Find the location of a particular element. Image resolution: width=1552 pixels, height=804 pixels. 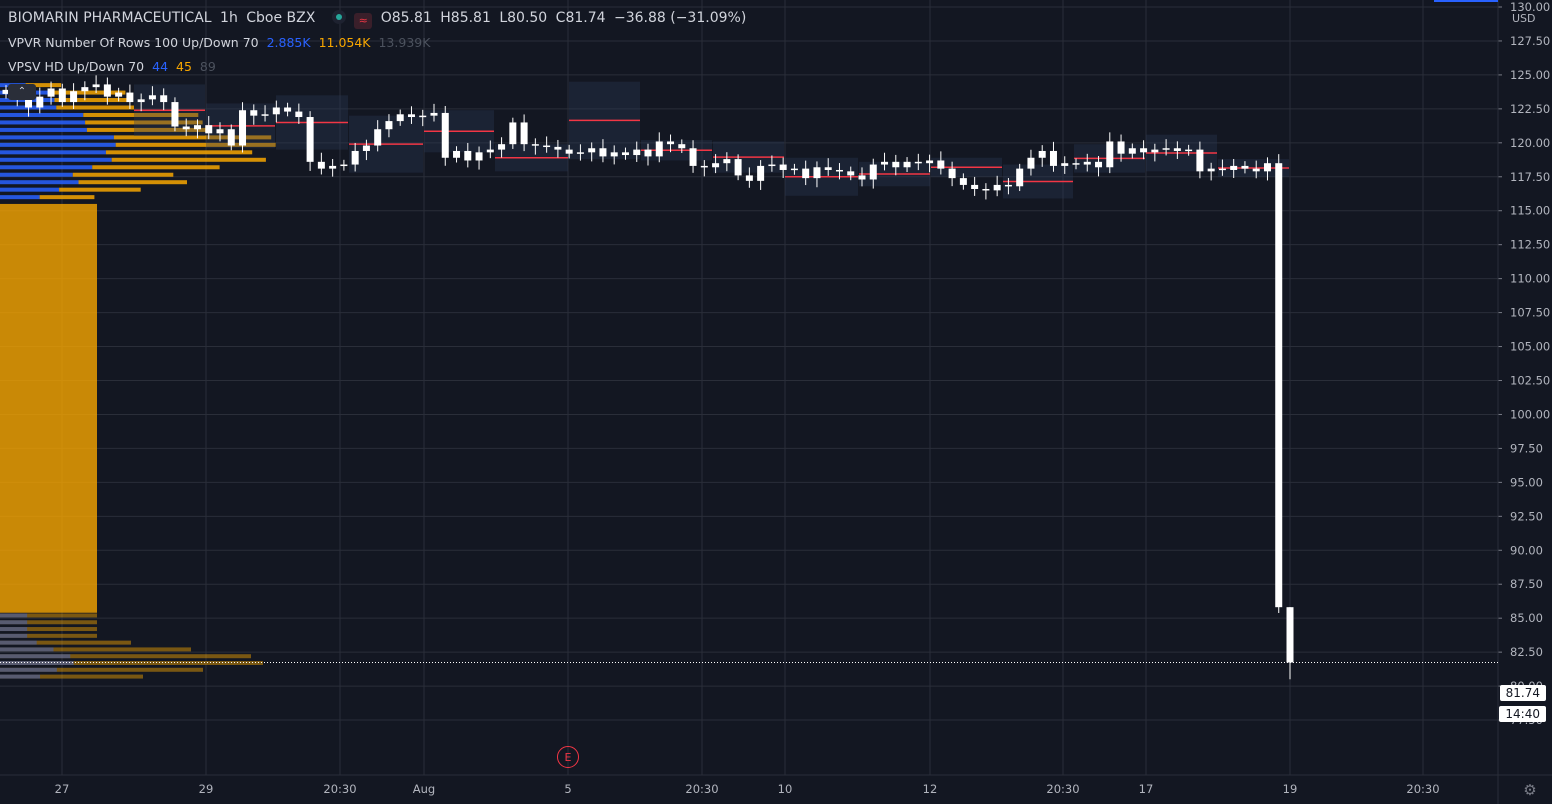

visibility-eye-icon is located at coordinates (338, 17).